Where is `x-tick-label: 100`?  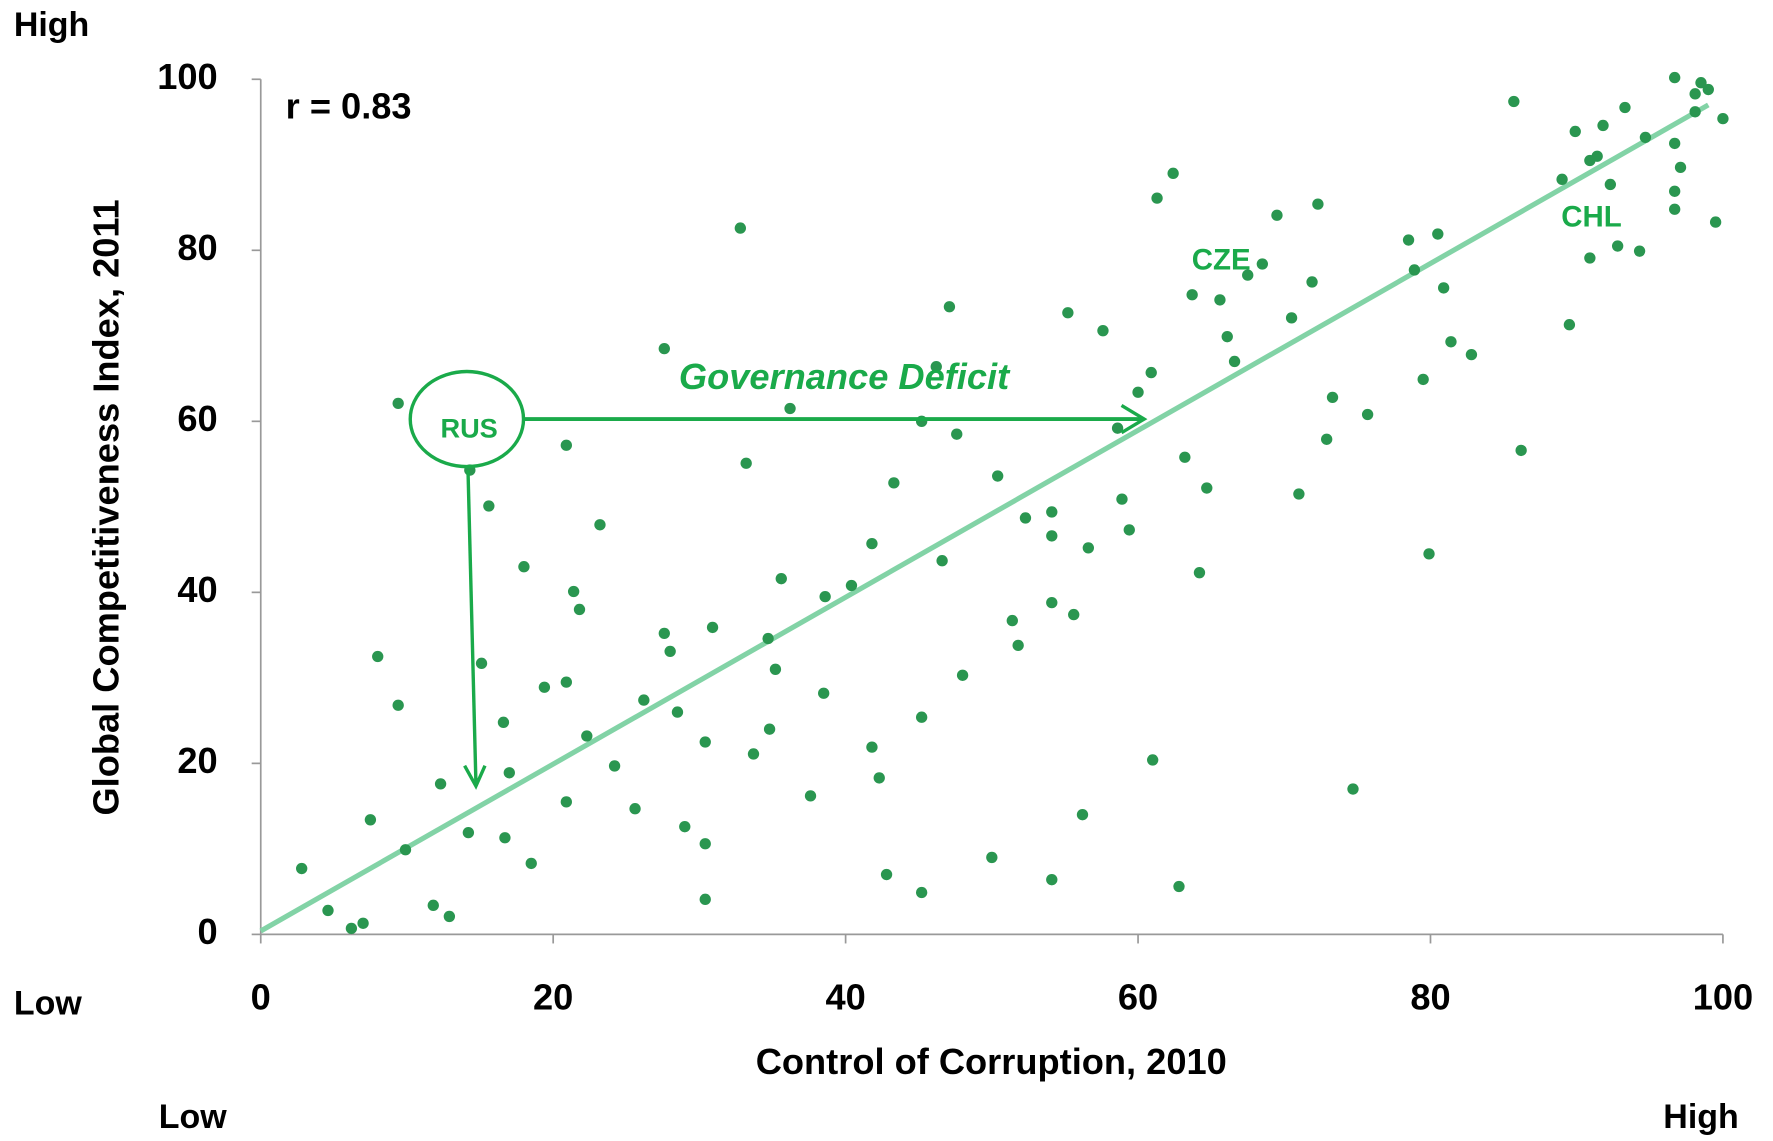
x-tick-label: 100 is located at coordinates (1723, 997).